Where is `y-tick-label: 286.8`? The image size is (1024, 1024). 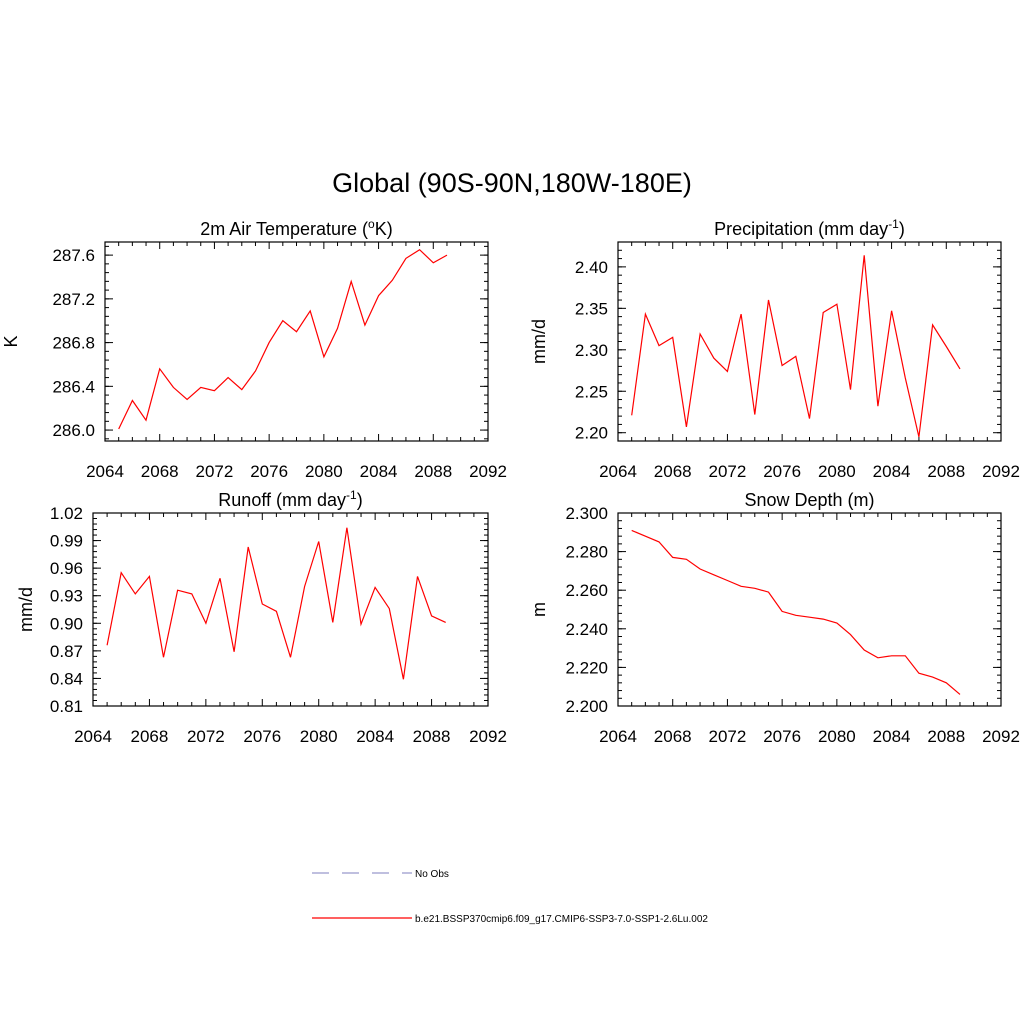 y-tick-label: 286.8 is located at coordinates (73, 343).